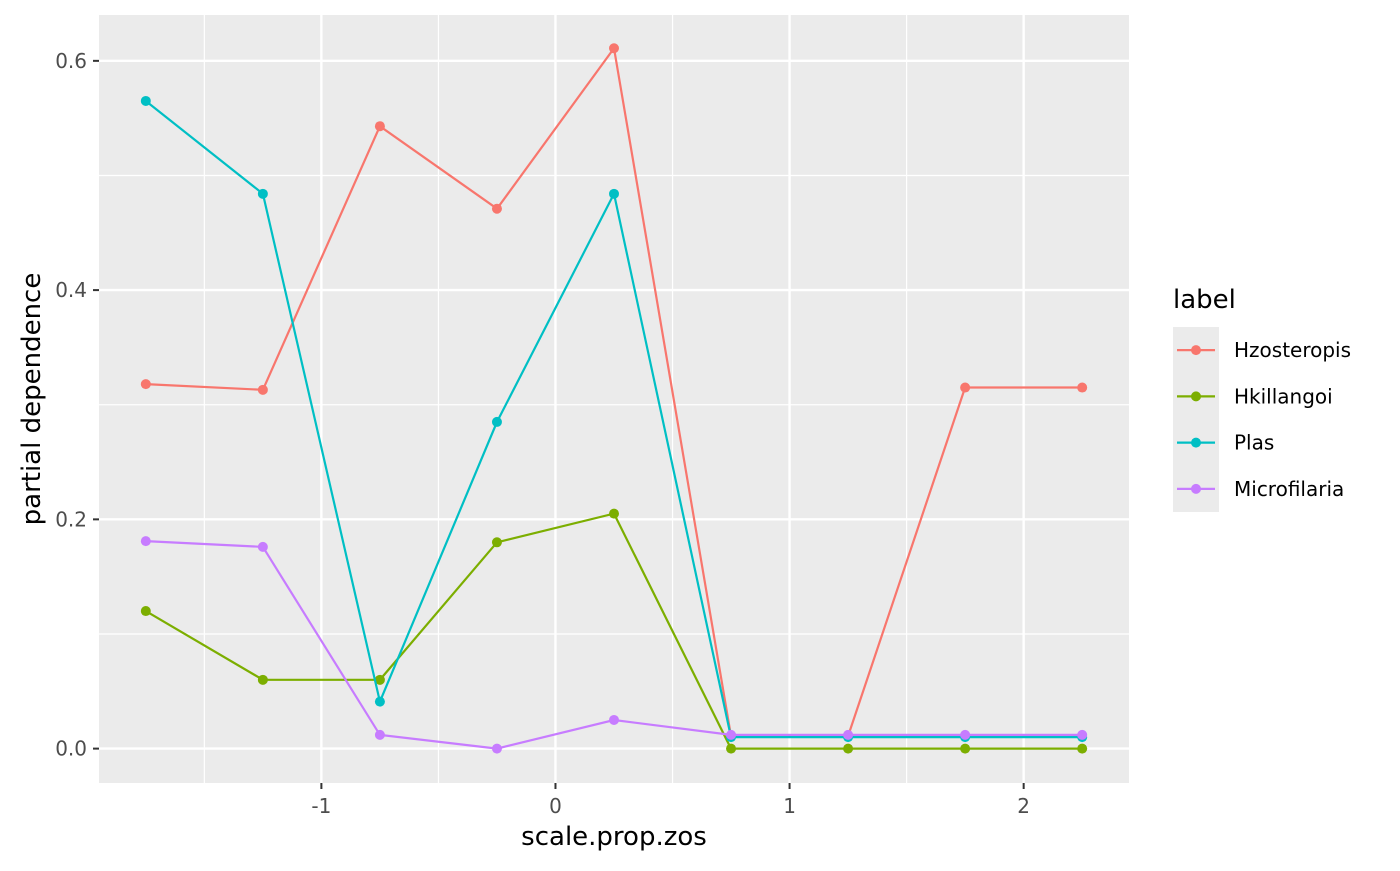  What do you see at coordinates (614, 837) in the screenshot?
I see `x-axis-title: scale.prop.zos` at bounding box center [614, 837].